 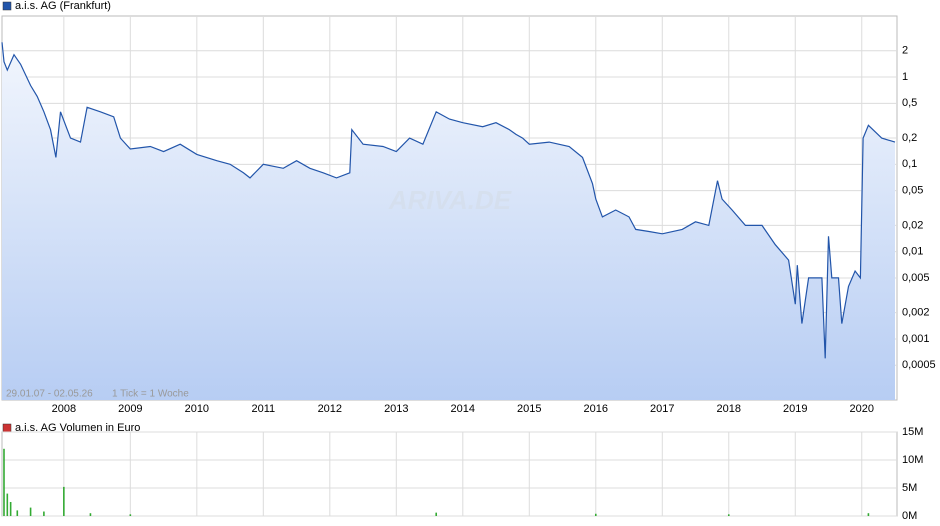 I want to click on y-tick-label: 0,05, so click(x=912, y=191).